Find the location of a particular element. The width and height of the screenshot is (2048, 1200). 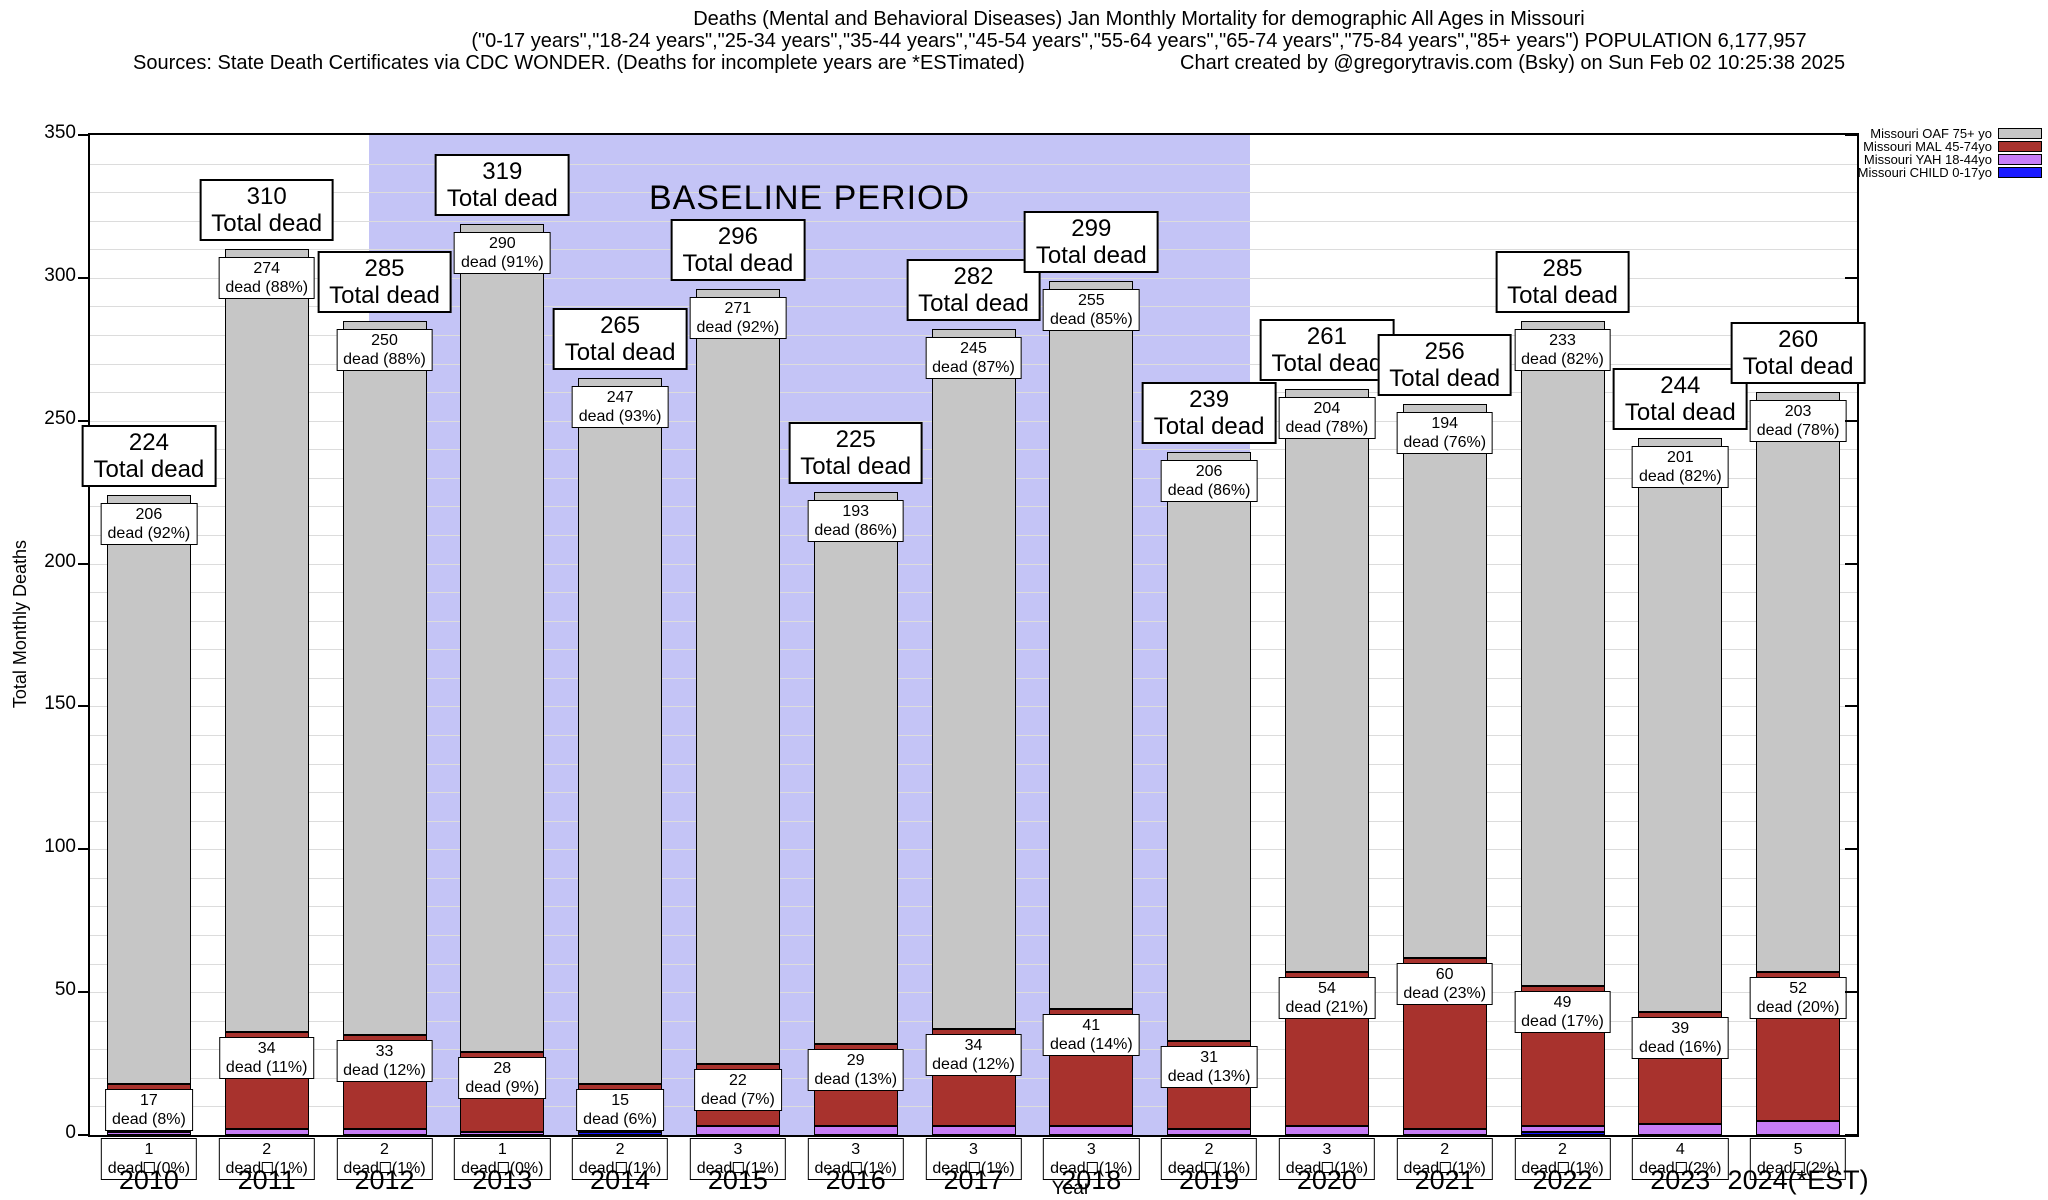

yah-segment-label: 5 dead (2%) is located at coordinates (1798, 1159).